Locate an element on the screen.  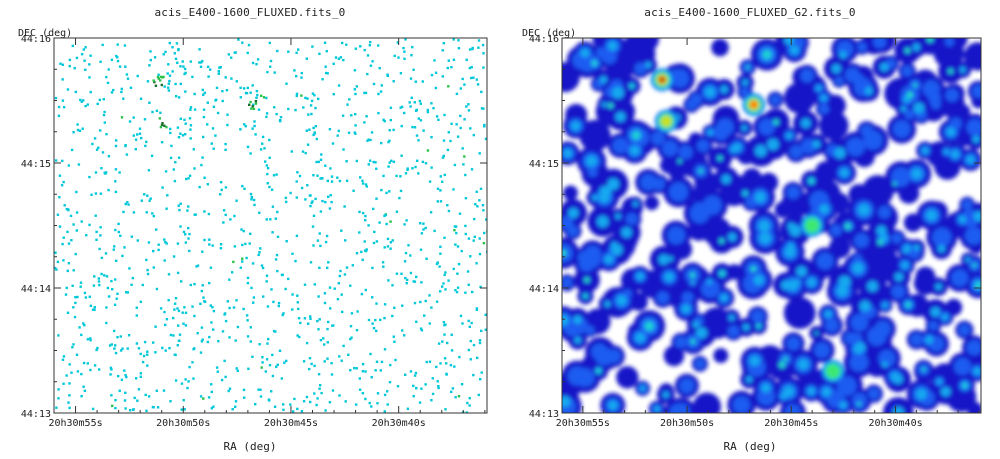
y-tick-label: 44:16 is located at coordinates (36, 39).